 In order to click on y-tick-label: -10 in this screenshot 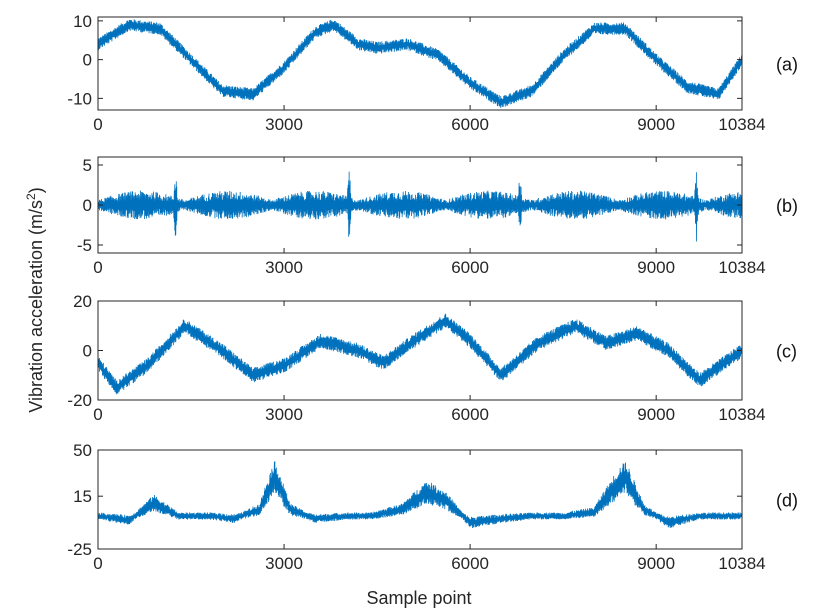, I will do `click(79, 98)`.